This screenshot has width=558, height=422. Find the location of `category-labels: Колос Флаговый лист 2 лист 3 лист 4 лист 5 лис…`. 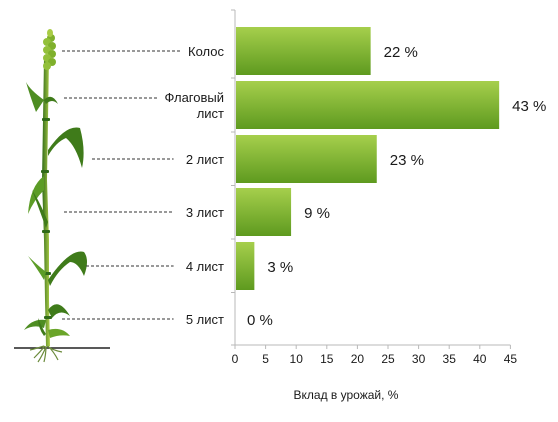

category-labels: Колос Флаговый лист 2 лист 3 лист 4 лист 5 лис… is located at coordinates (195, 185).